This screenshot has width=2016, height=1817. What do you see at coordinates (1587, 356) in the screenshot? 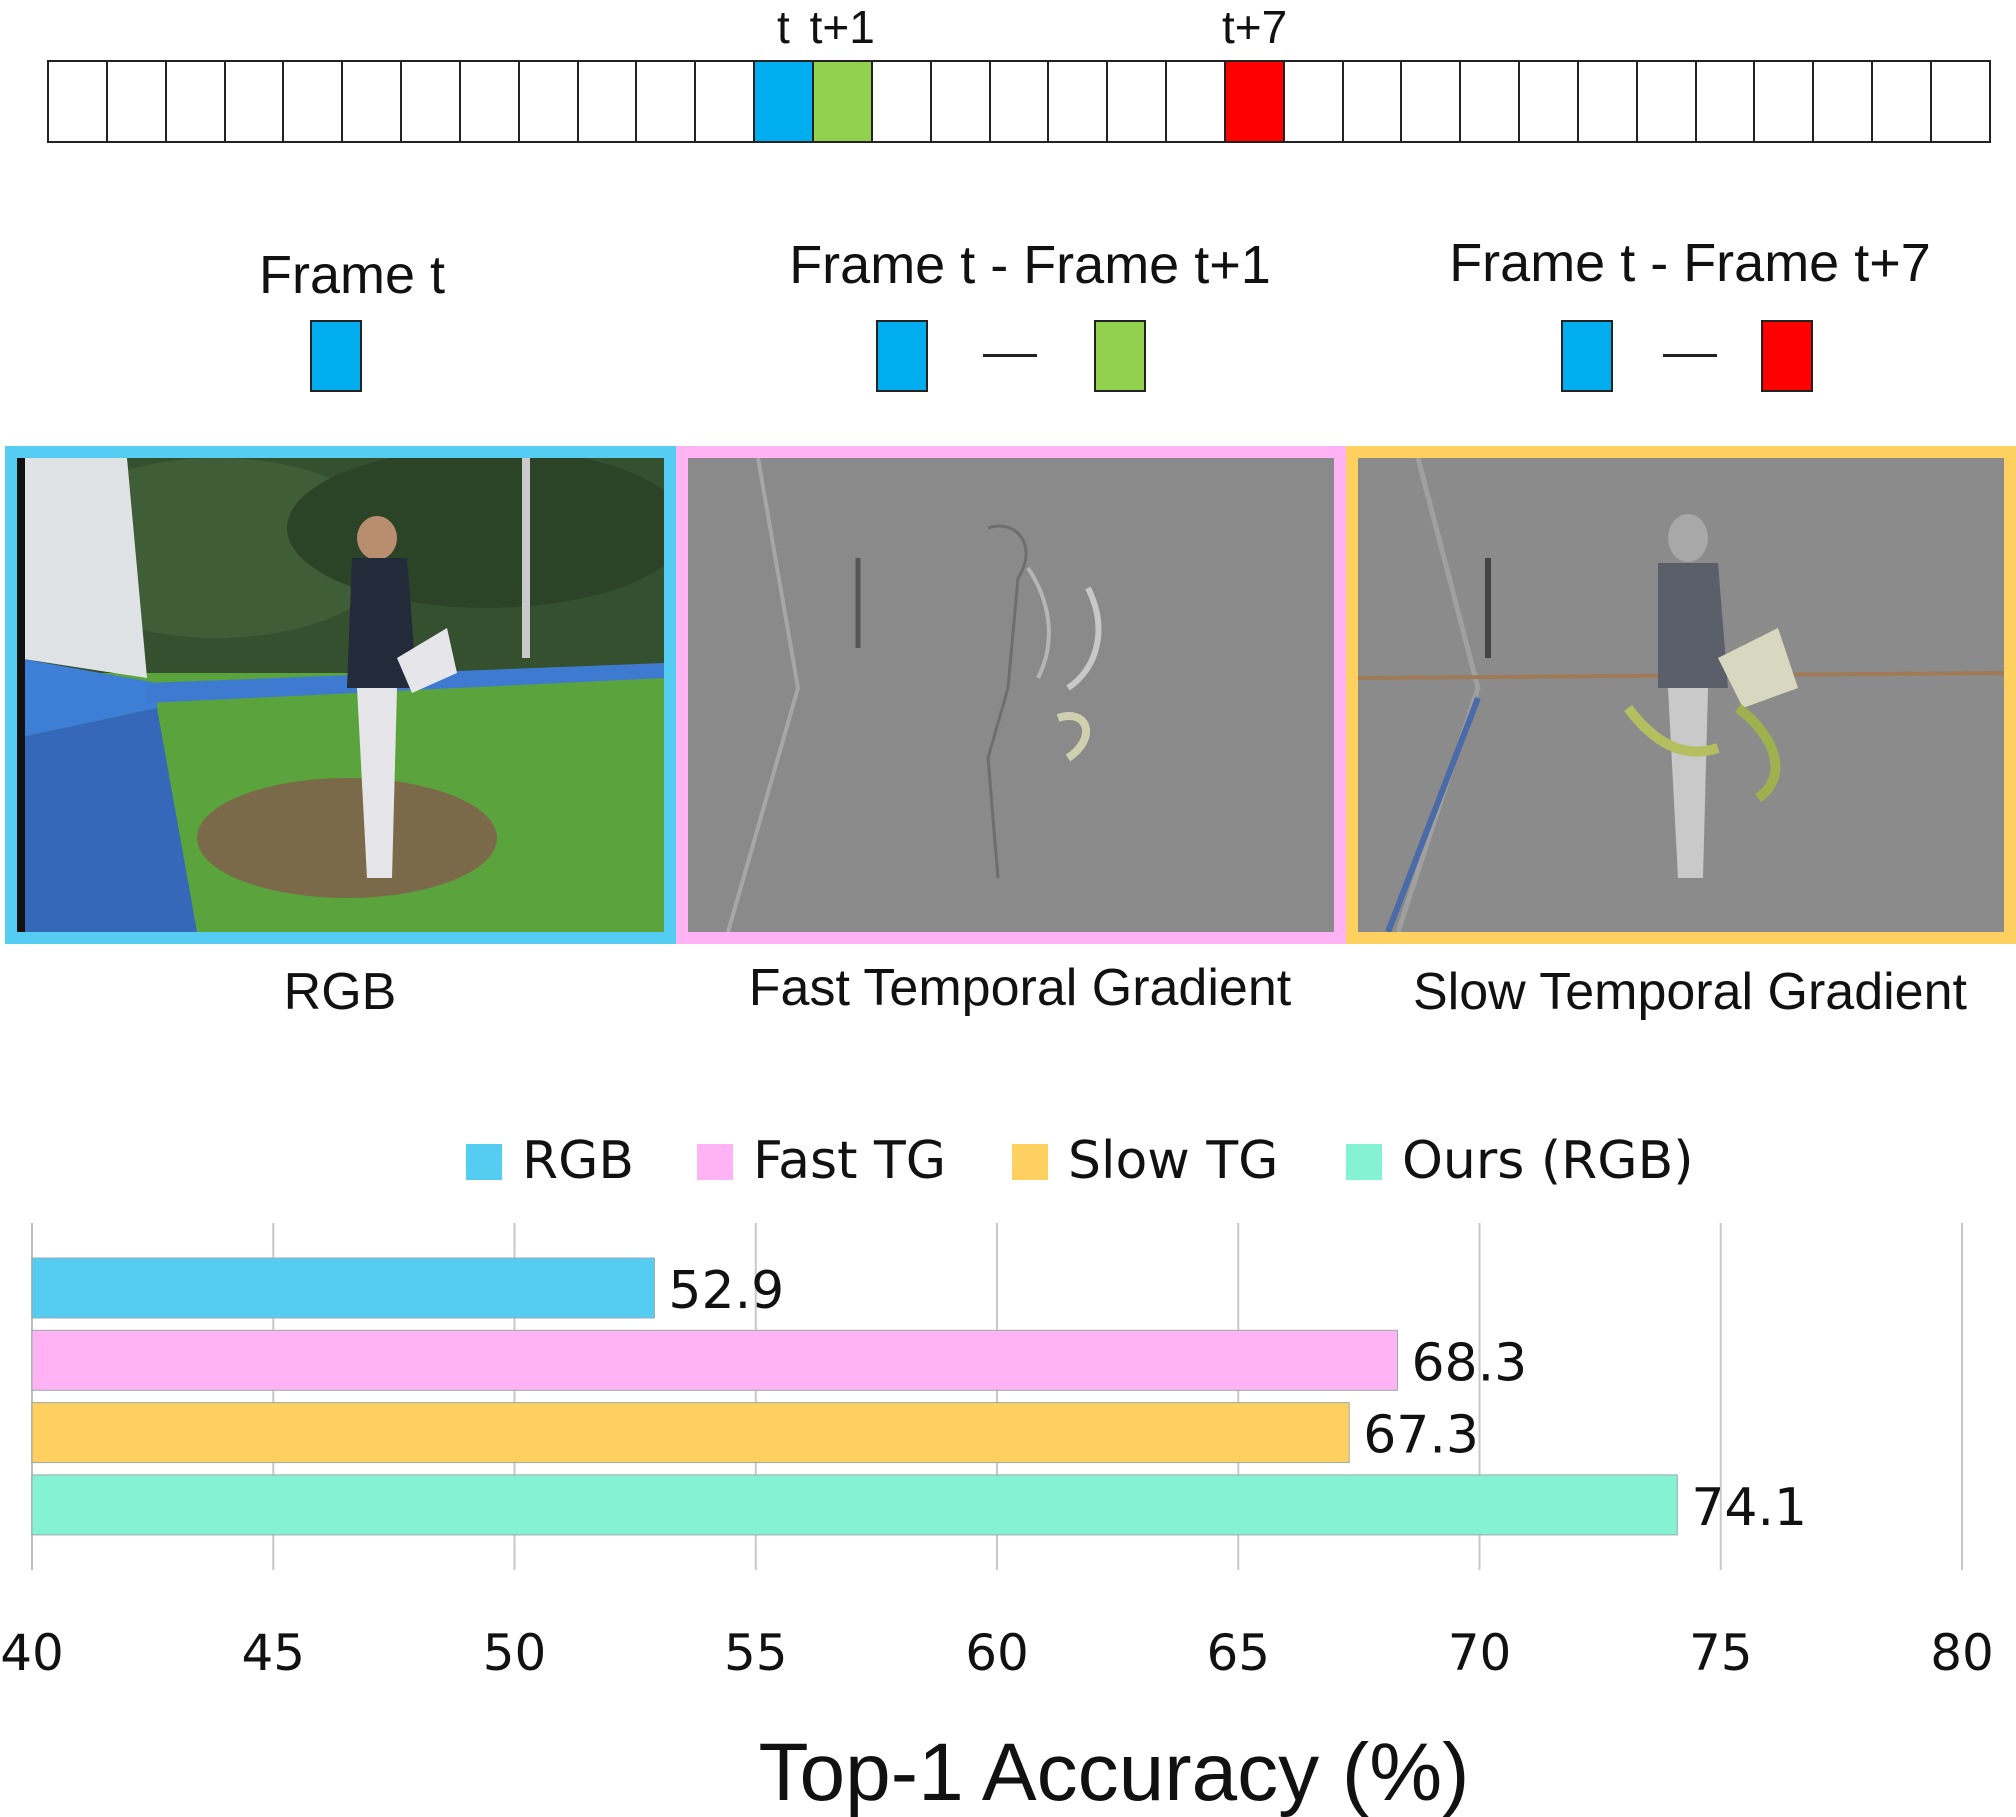
I see `slow-frame-t-box` at bounding box center [1587, 356].